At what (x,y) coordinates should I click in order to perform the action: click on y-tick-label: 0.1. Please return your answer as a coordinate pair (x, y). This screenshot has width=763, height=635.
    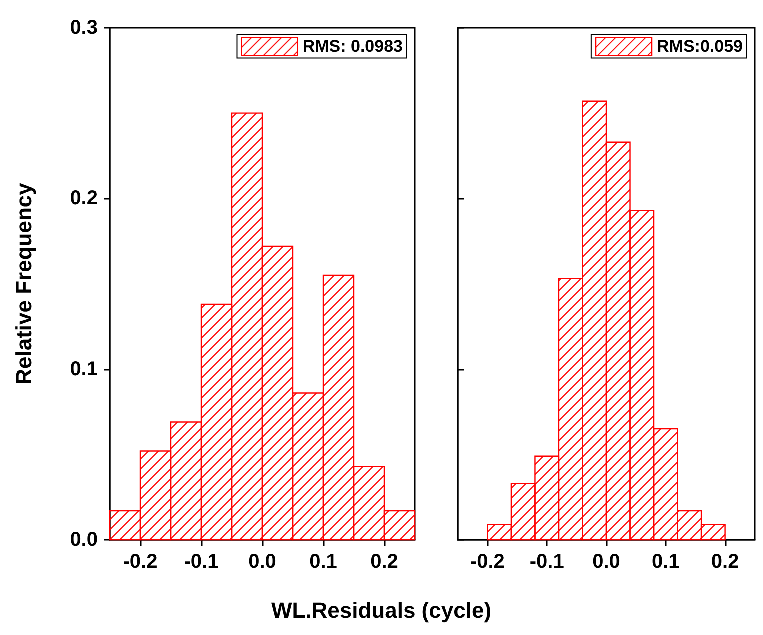
    Looking at the image, I should click on (84, 369).